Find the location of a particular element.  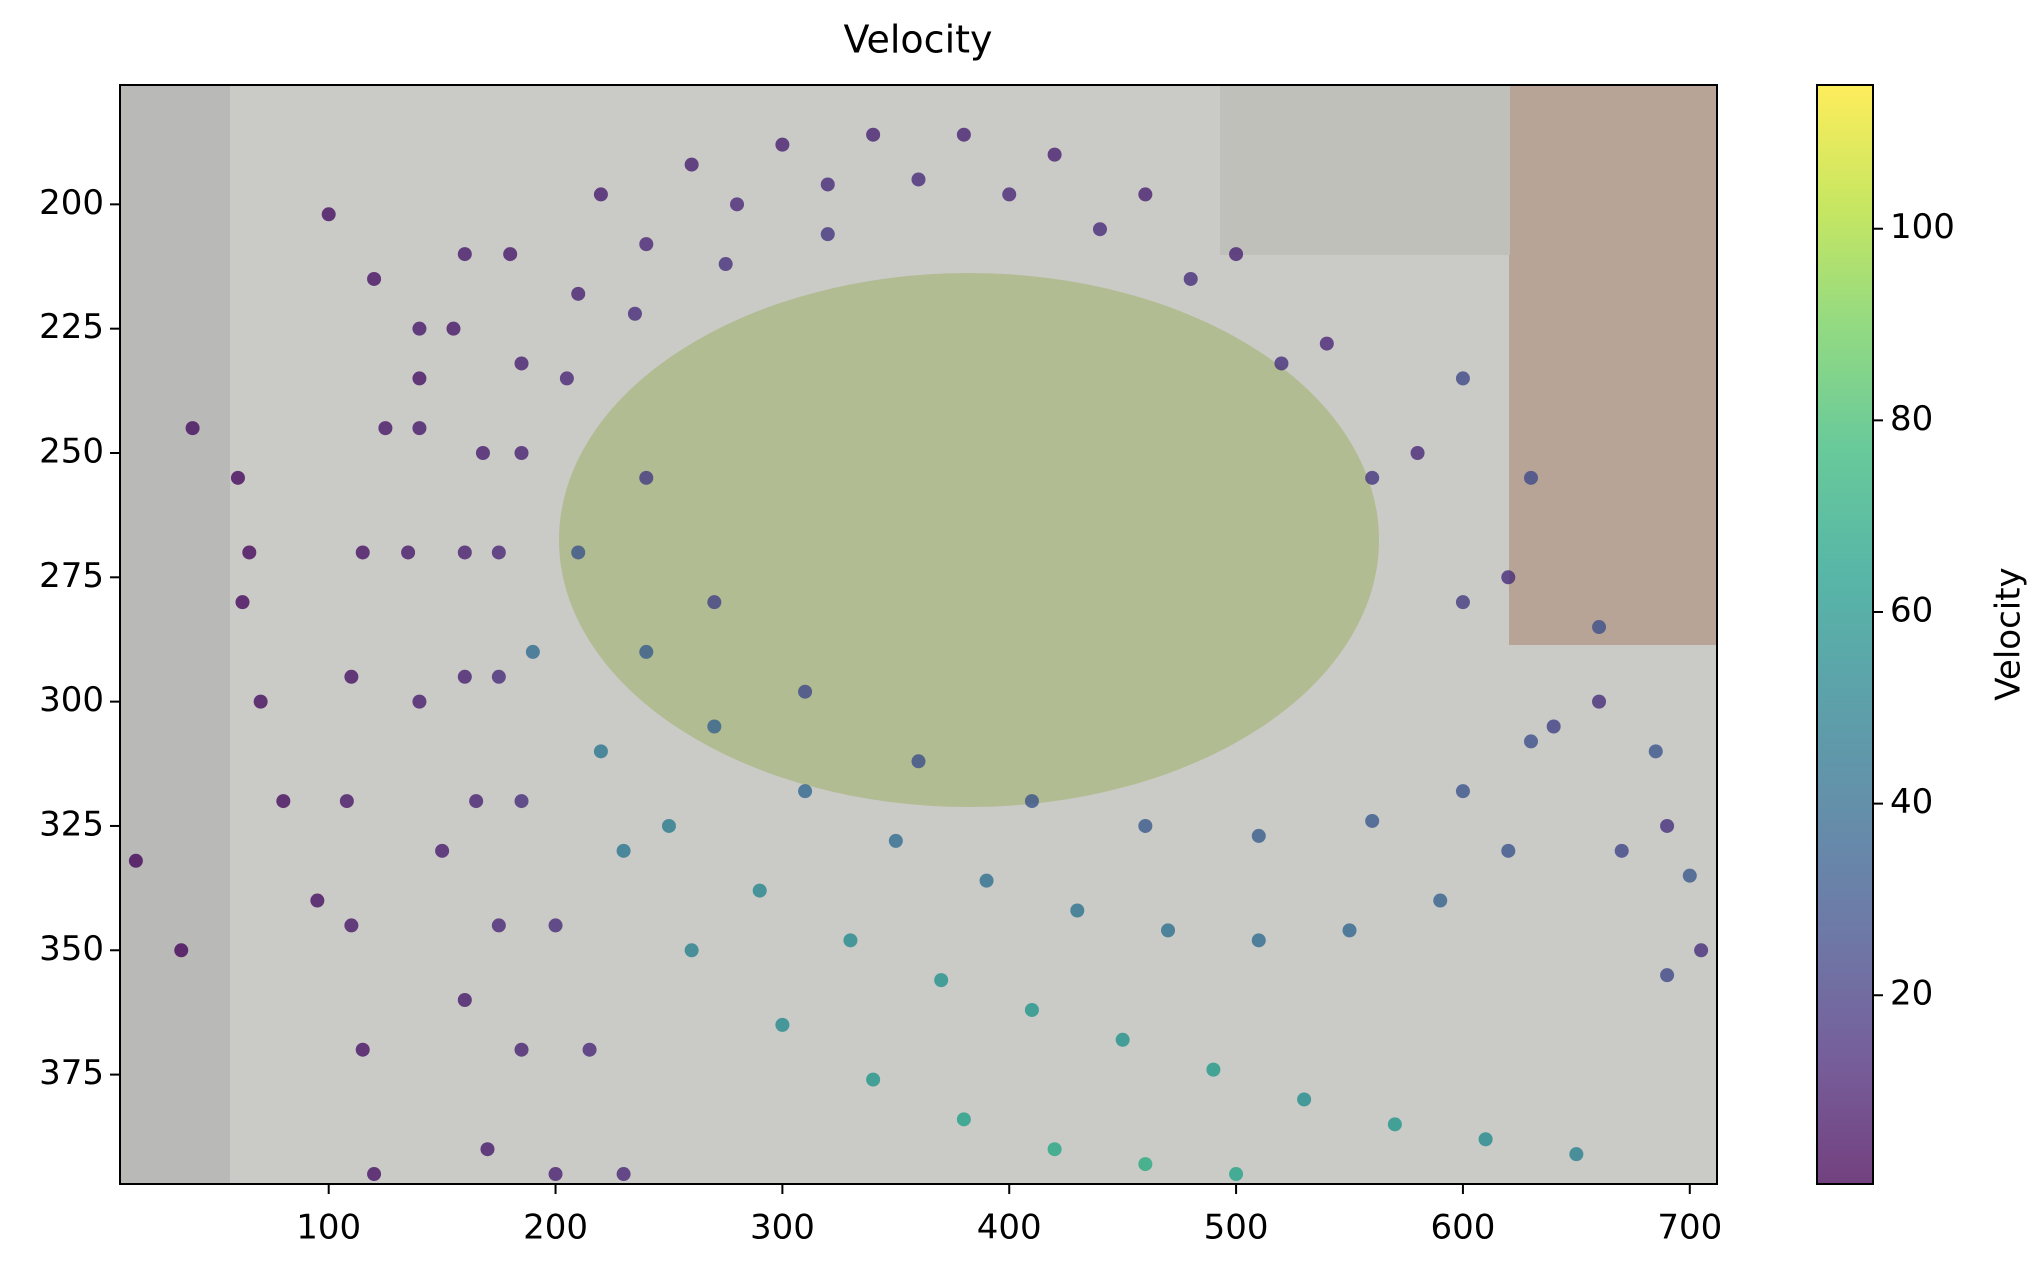

colorbar-tick-label: 20 is located at coordinates (1911, 994).